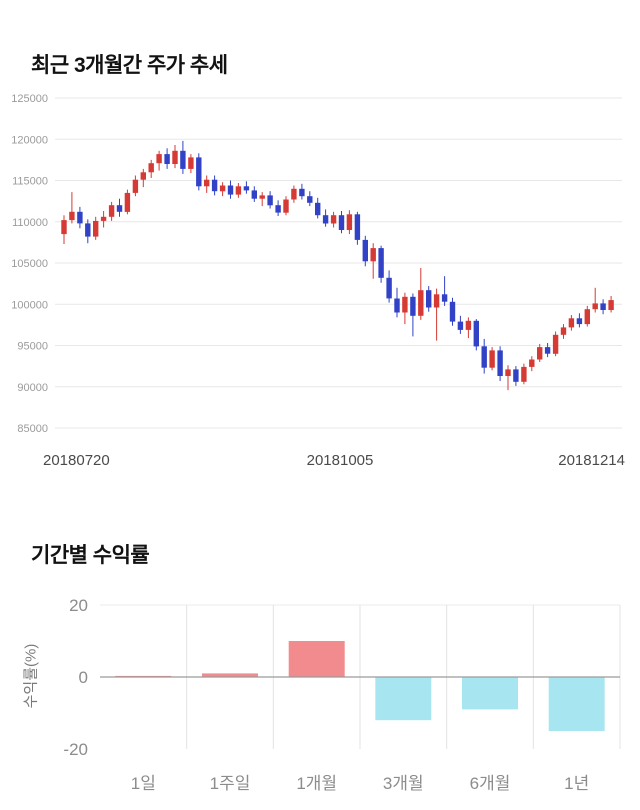 Image resolution: width=640 pixels, height=810 pixels. Describe the element at coordinates (29, 305) in the screenshot. I see `svg-text: 100000` at that location.